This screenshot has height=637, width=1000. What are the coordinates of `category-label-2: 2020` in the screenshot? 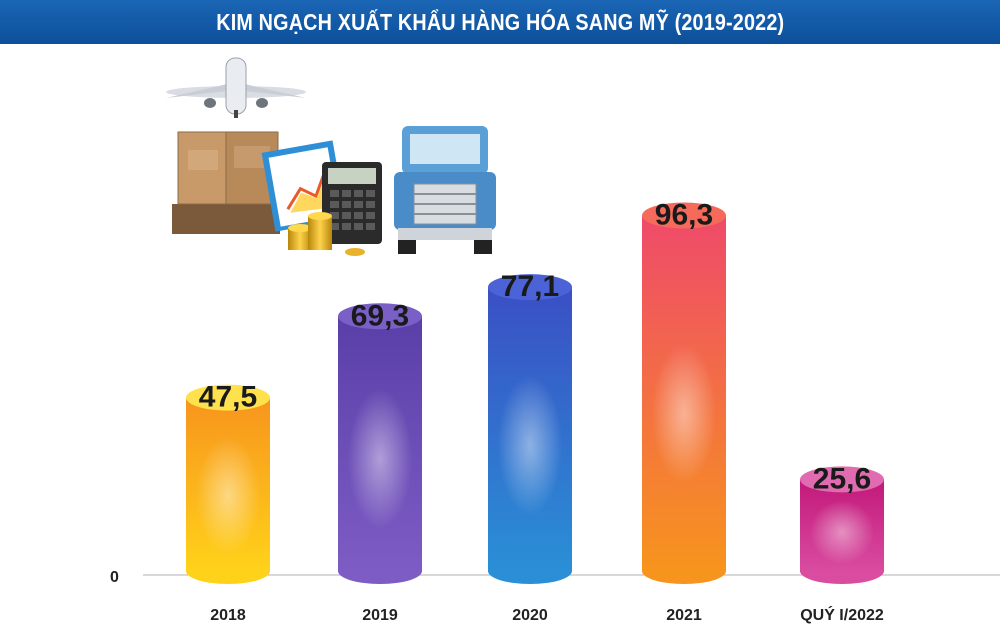 It's located at (530, 615).